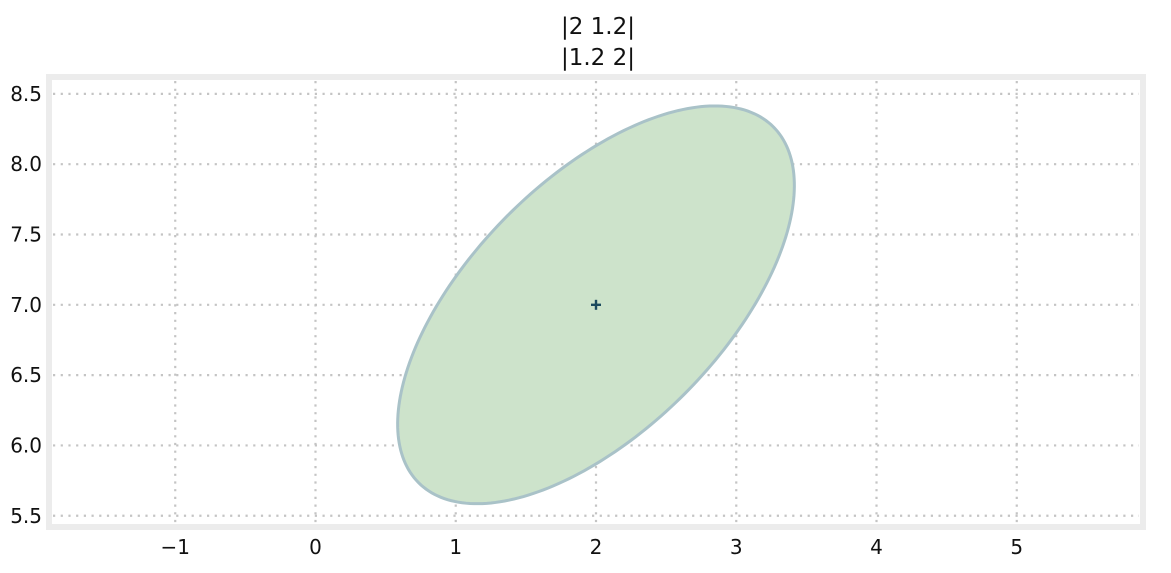 Image resolution: width=1171 pixels, height=573 pixels. Describe the element at coordinates (26, 235) in the screenshot. I see `y-tick-label-4: 7.5` at that location.